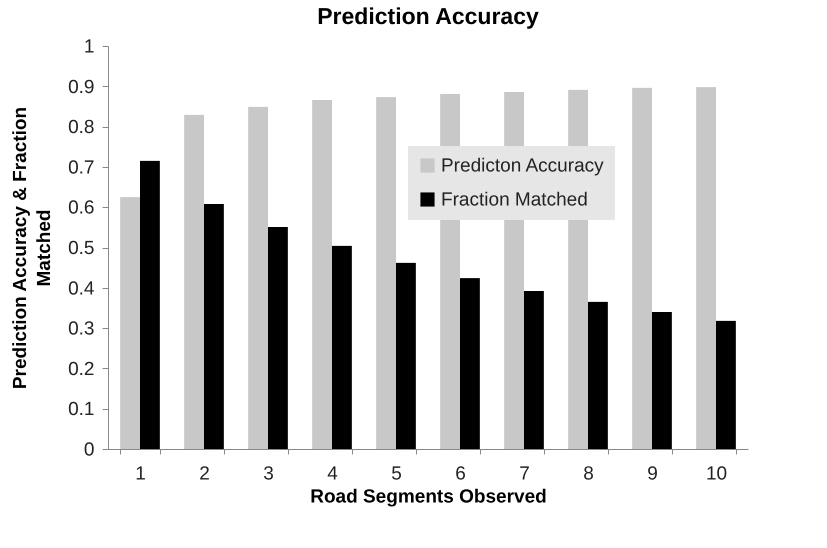  Describe the element at coordinates (428, 16) in the screenshot. I see `chart-title: Prediction Accuracy` at that location.